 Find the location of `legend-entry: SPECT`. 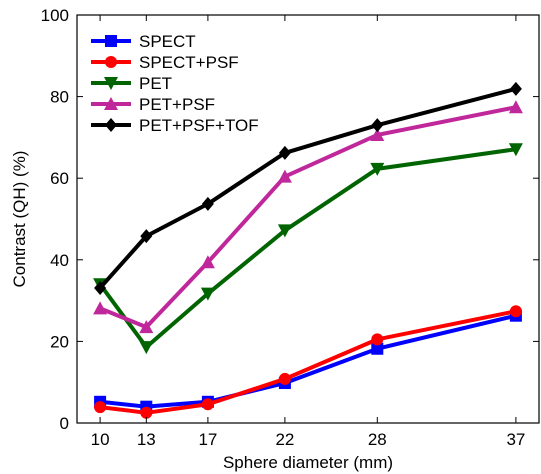

legend-entry: SPECT is located at coordinates (143, 41).